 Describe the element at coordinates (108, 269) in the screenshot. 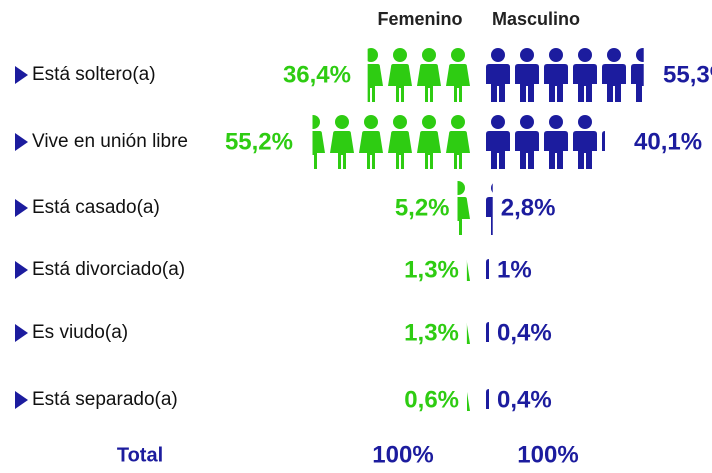

I see `category-label: Está divorciado(a)` at that location.